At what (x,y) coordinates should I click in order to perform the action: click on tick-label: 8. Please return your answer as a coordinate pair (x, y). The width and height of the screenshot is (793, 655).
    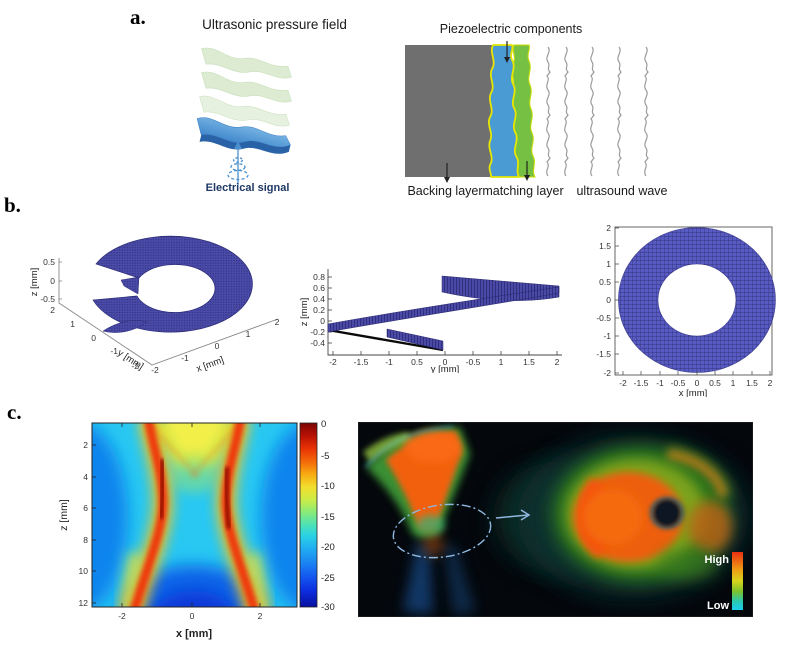
    Looking at the image, I should click on (85, 540).